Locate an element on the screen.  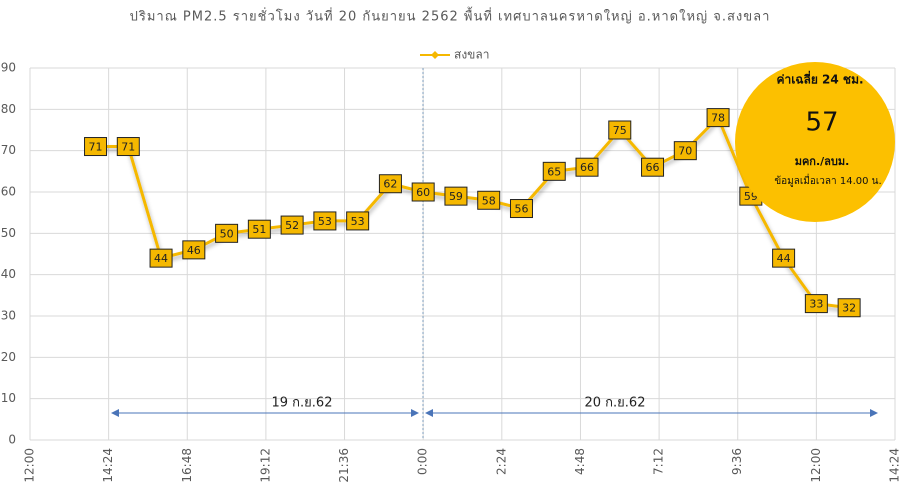
y-tick-label: 80 is located at coordinates (8, 109).